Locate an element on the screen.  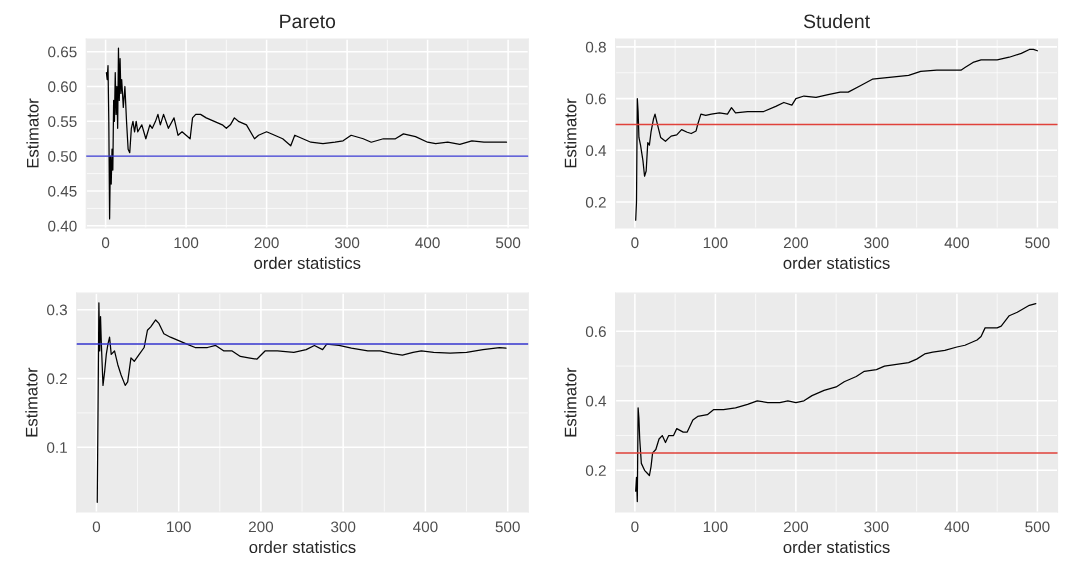
y-tick-label: 0.3 is located at coordinates (57, 310).